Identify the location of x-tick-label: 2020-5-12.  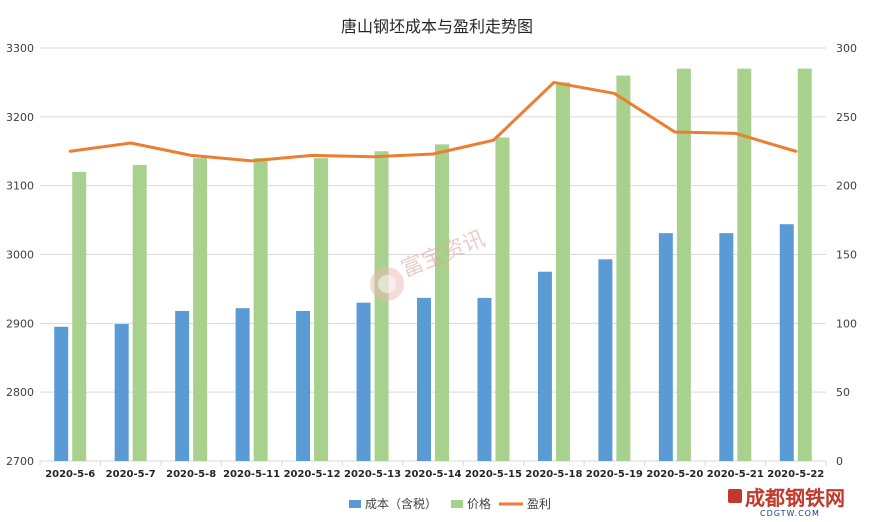
(312, 474).